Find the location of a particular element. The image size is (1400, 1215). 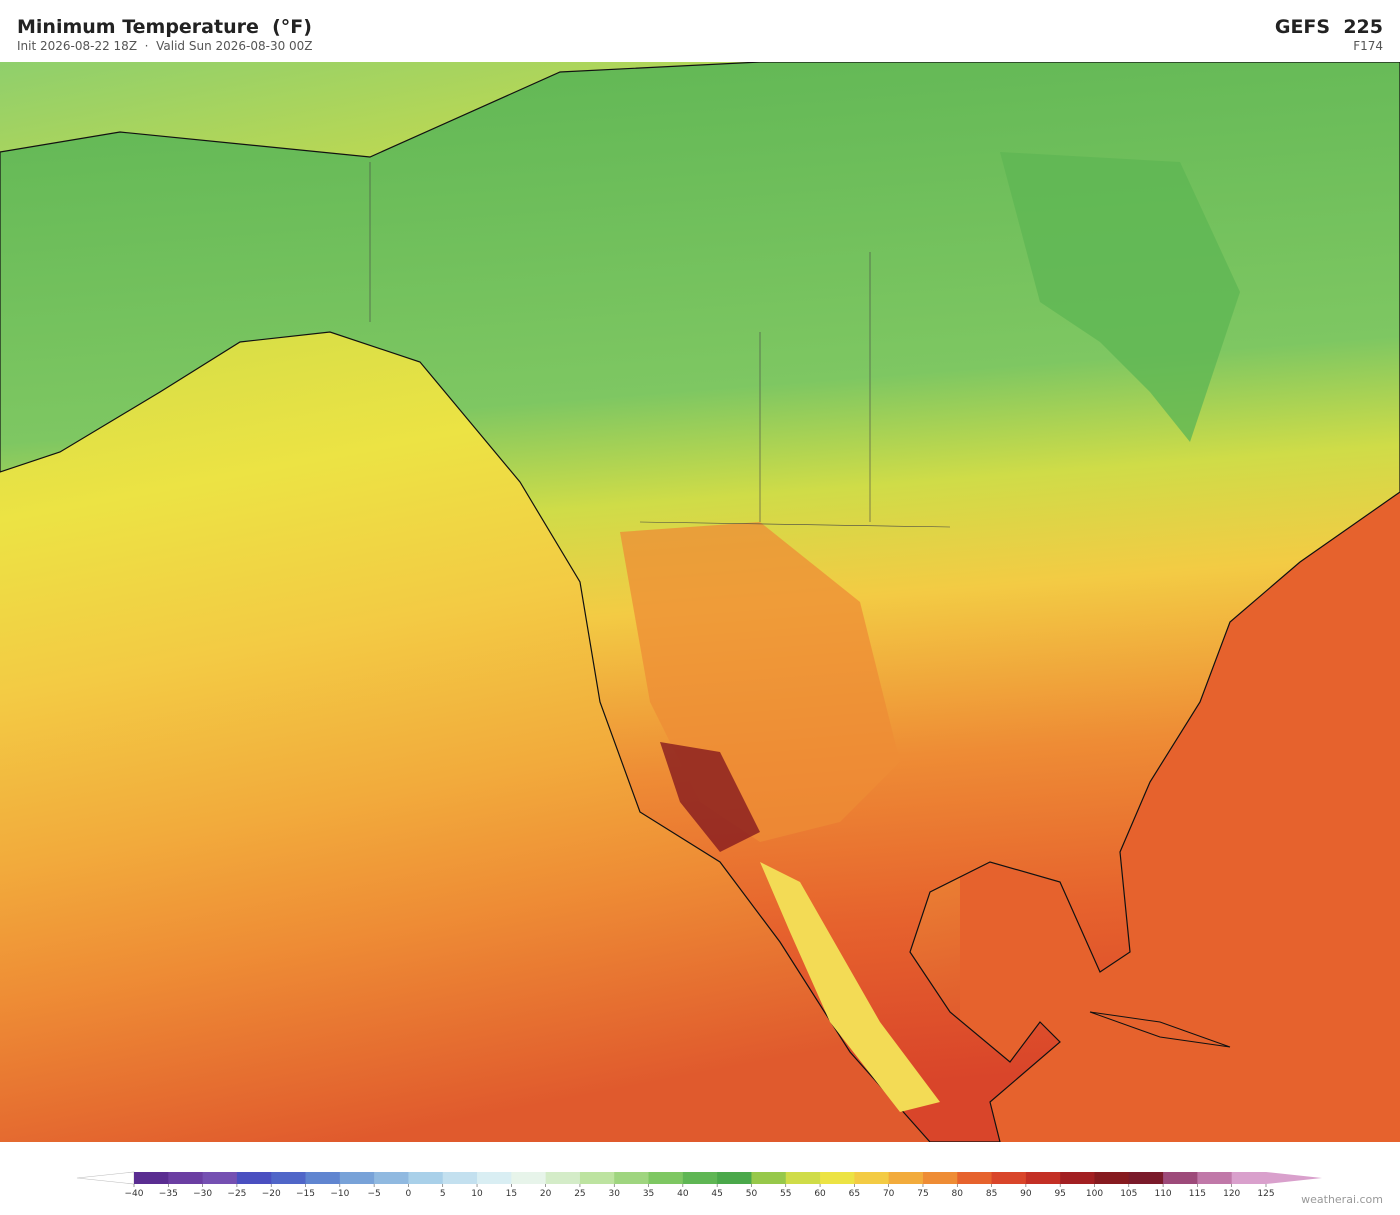

hudson-region is located at coordinates (1120, 297).